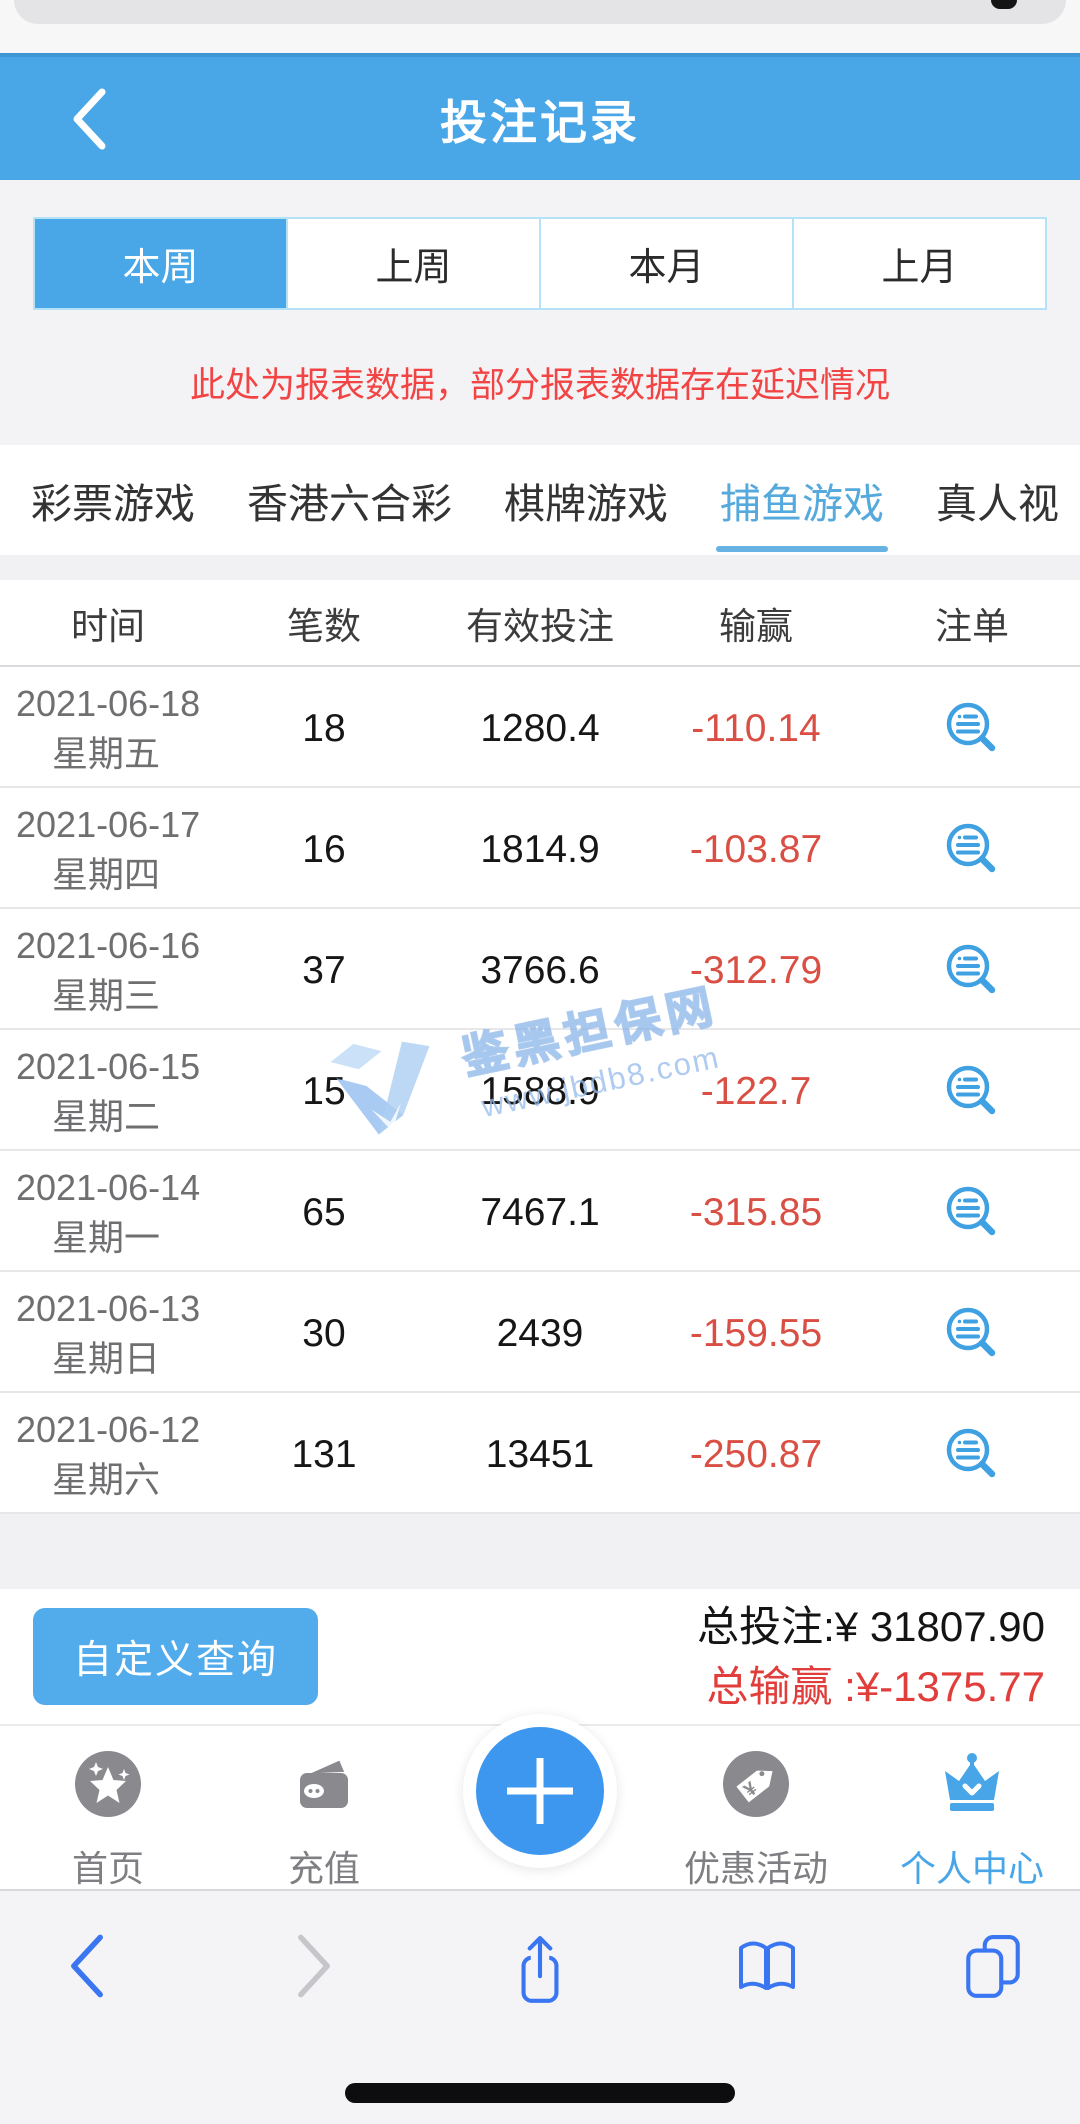 Image resolution: width=1080 pixels, height=2124 pixels. Describe the element at coordinates (108, 1429) in the screenshot. I see `row-date: 2021-06-12` at that location.